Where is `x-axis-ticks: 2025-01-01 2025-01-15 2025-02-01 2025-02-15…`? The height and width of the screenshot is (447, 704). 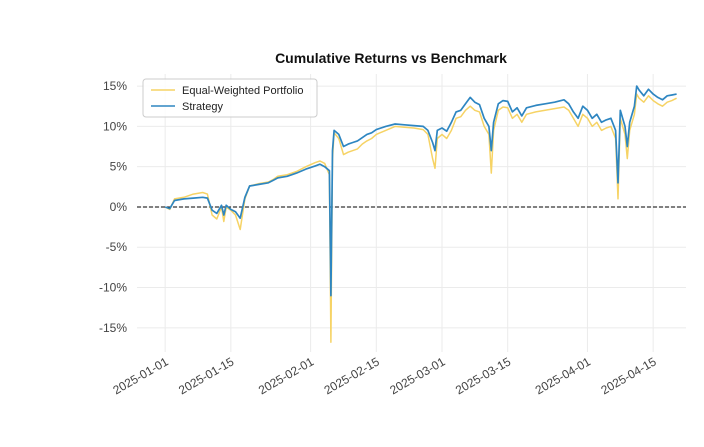
x-axis-ticks: 2025-01-01 2025-01-15 2025-02-01 2025-02-15… is located at coordinates (384, 375).